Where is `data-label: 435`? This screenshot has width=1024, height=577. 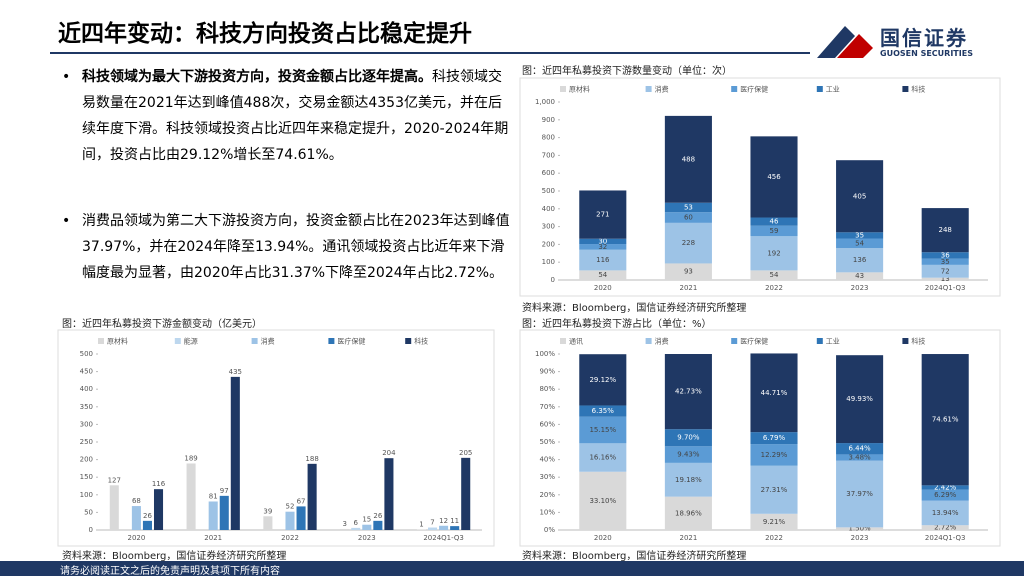 data-label: 435 is located at coordinates (235, 372).